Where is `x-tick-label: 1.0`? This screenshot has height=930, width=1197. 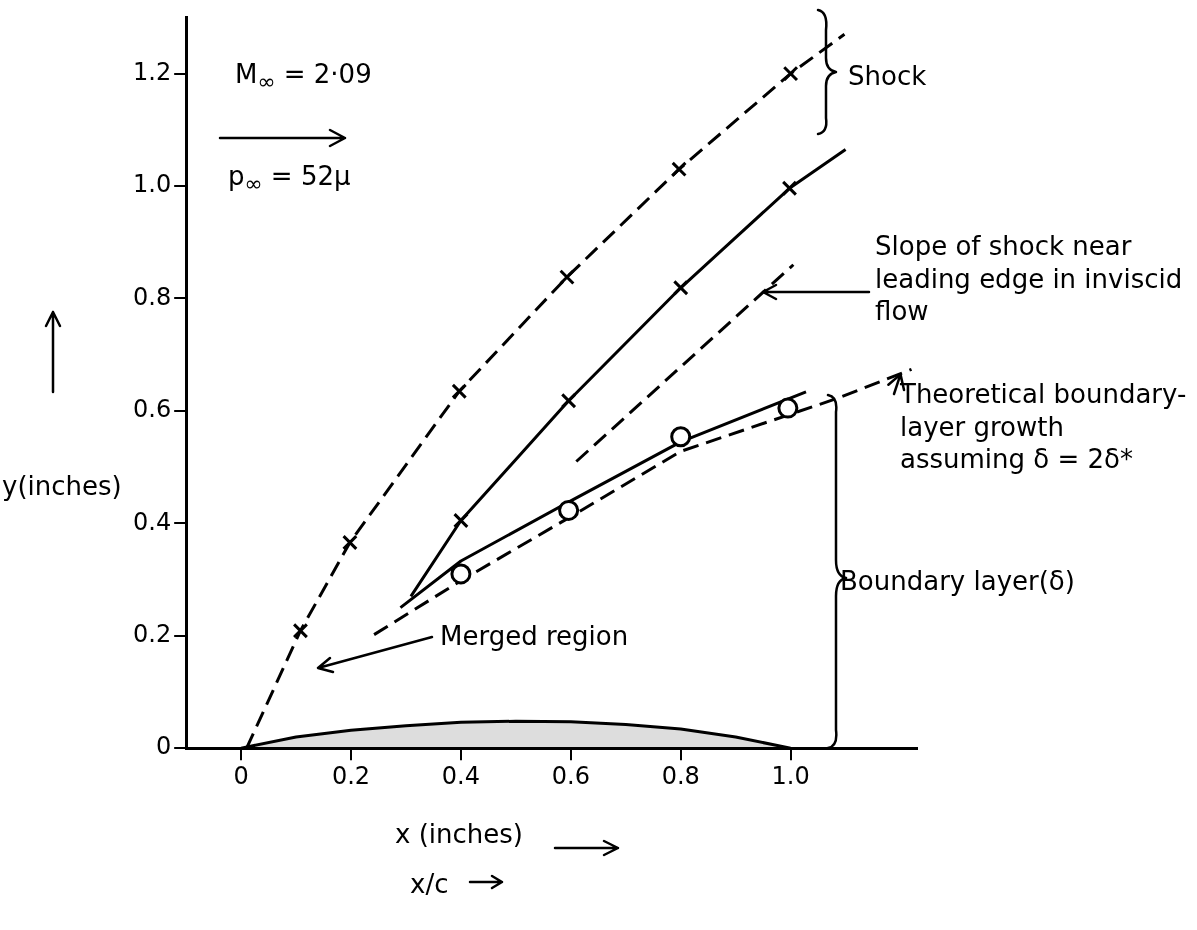 x-tick-label: 1.0 is located at coordinates (790, 775).